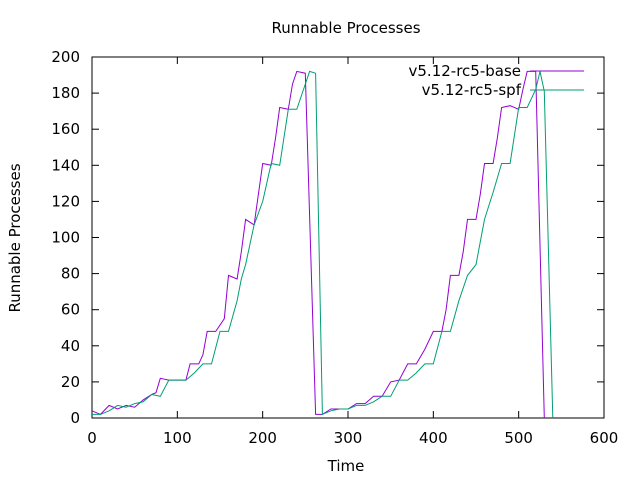  Describe the element at coordinates (65, 165) in the screenshot. I see `y-tick-label: 140` at that location.